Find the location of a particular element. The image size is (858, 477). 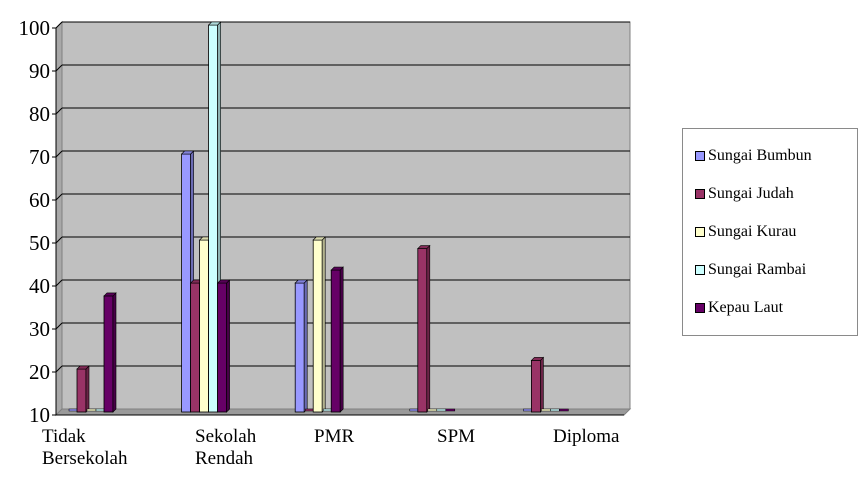

x-tick-label: Rendah is located at coordinates (224, 458).